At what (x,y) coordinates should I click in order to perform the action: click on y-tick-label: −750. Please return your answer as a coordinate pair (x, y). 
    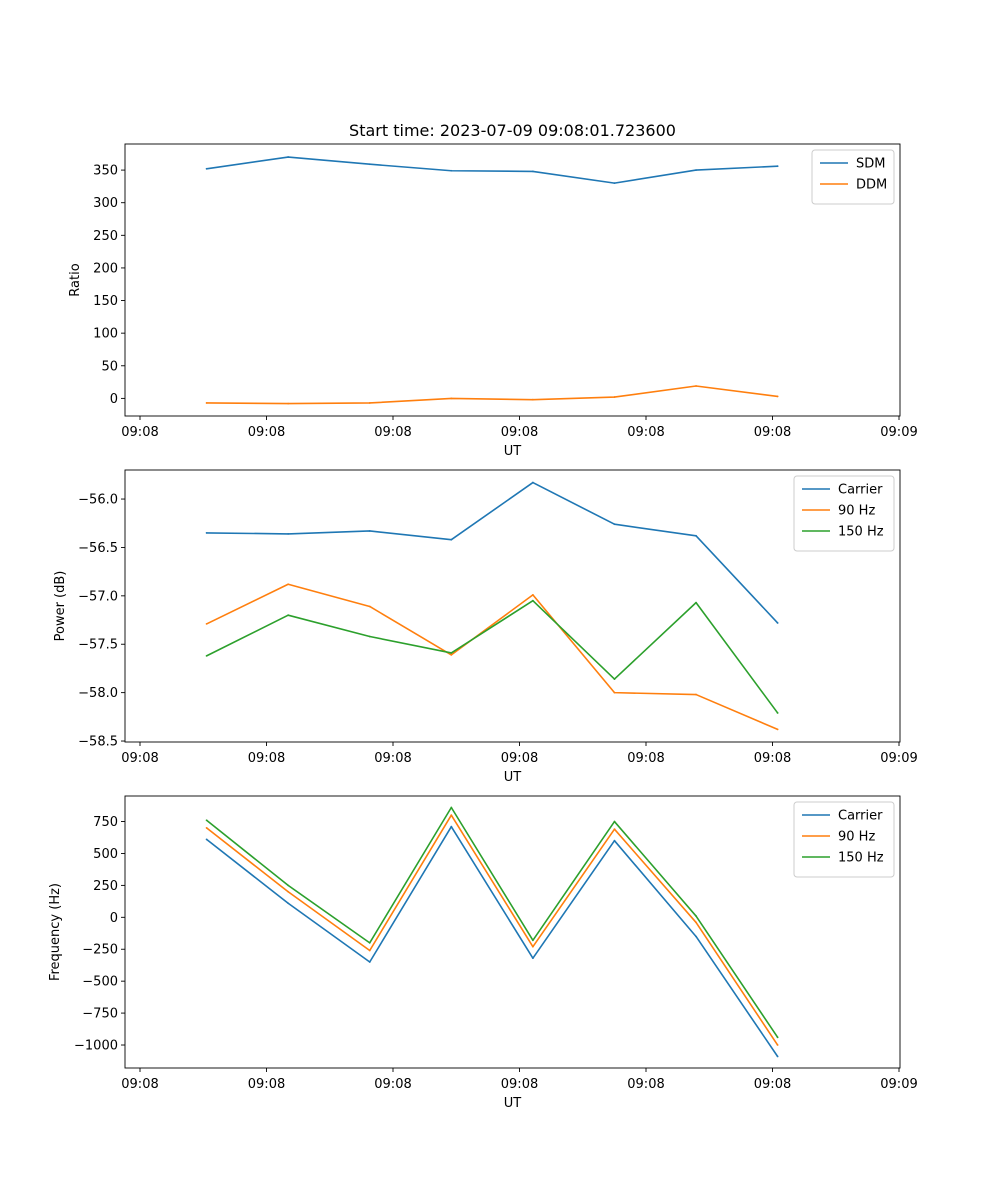
    Looking at the image, I should click on (100, 1014).